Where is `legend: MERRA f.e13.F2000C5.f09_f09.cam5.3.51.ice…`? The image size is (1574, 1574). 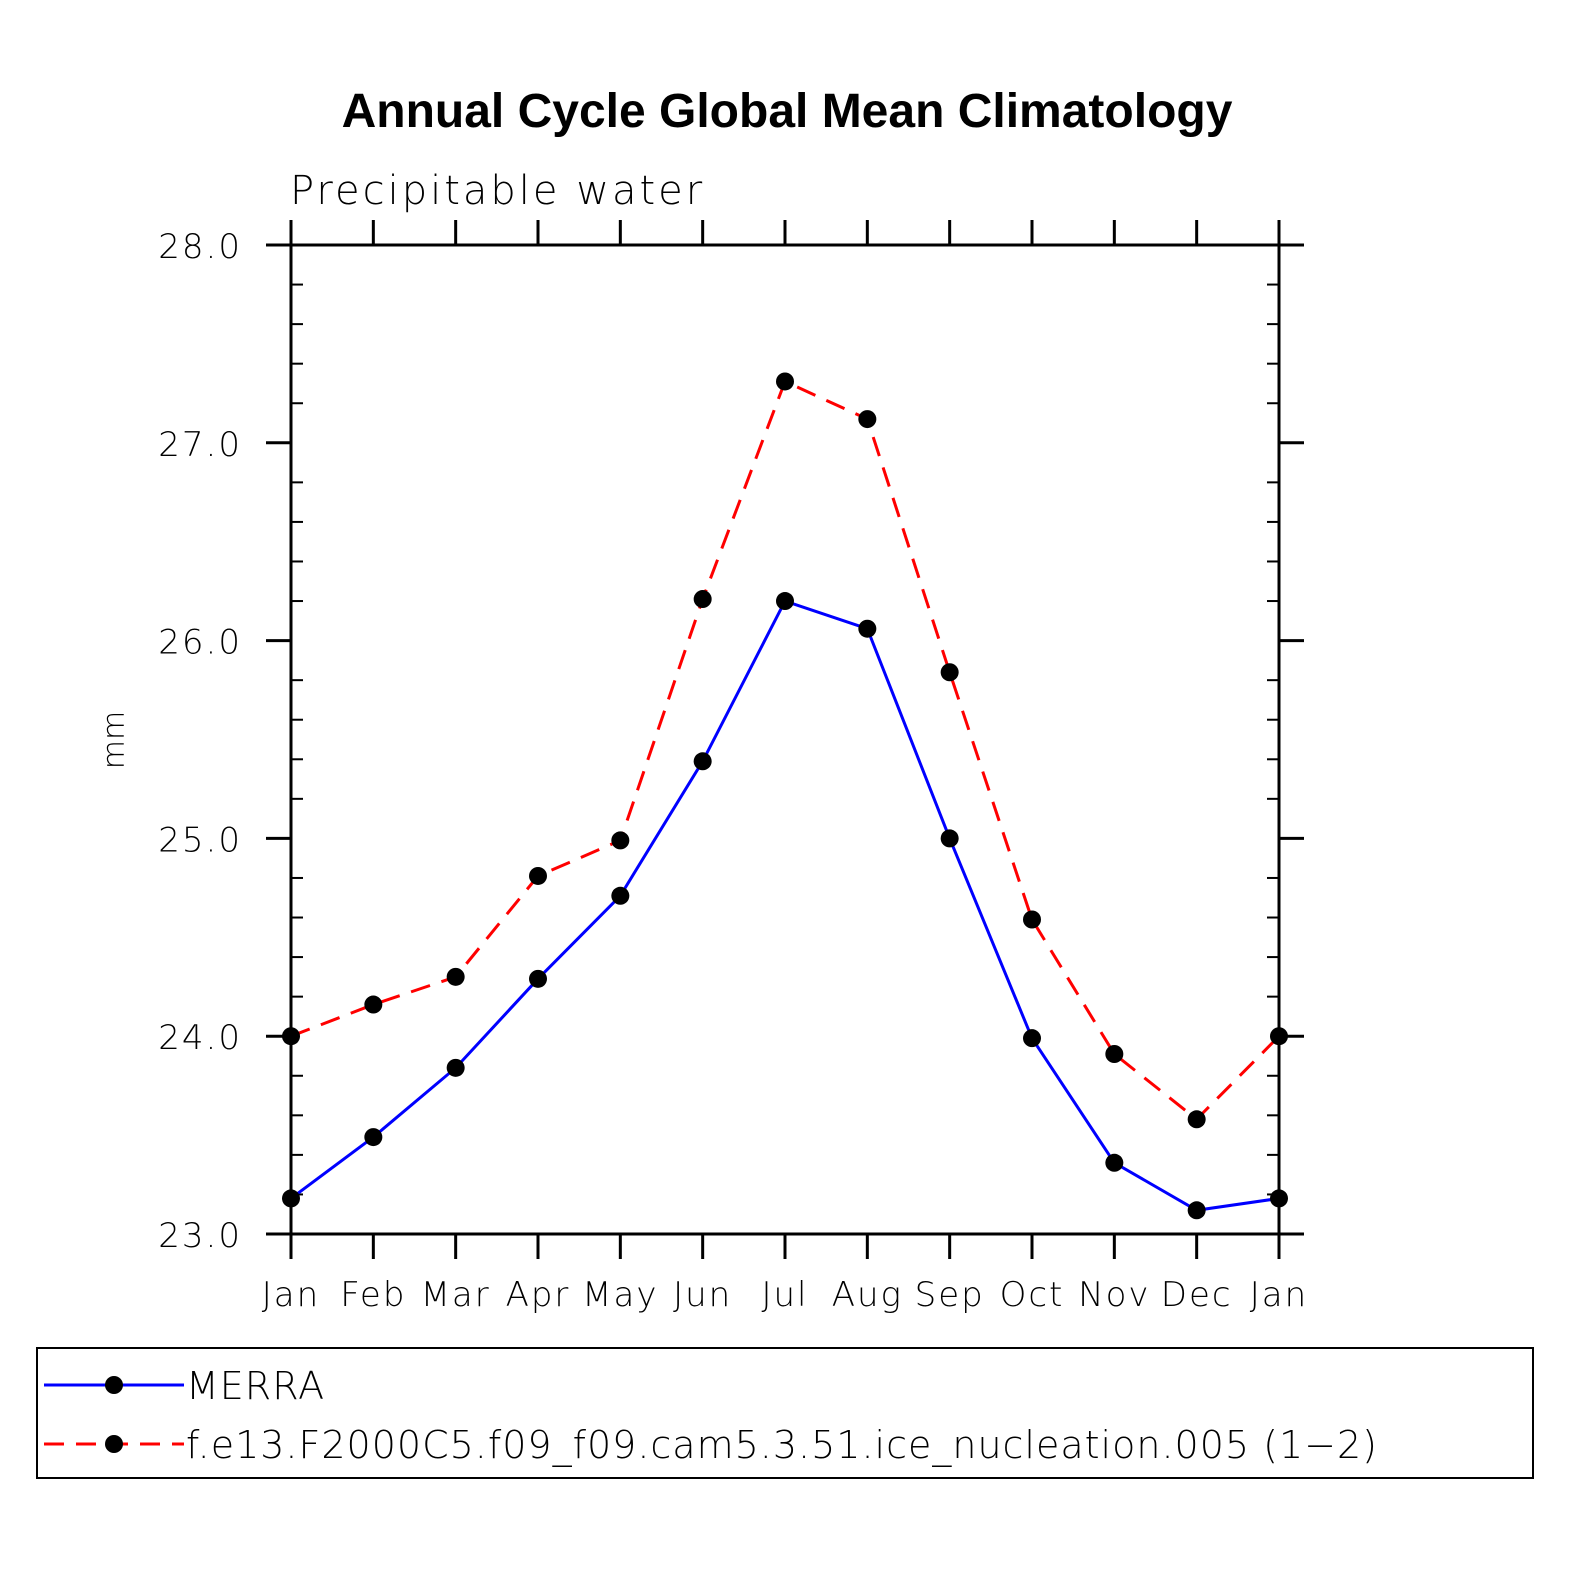 legend: MERRA f.e13.F2000C5.f09_f09.cam5.3.51.ice… is located at coordinates (711, 1416).